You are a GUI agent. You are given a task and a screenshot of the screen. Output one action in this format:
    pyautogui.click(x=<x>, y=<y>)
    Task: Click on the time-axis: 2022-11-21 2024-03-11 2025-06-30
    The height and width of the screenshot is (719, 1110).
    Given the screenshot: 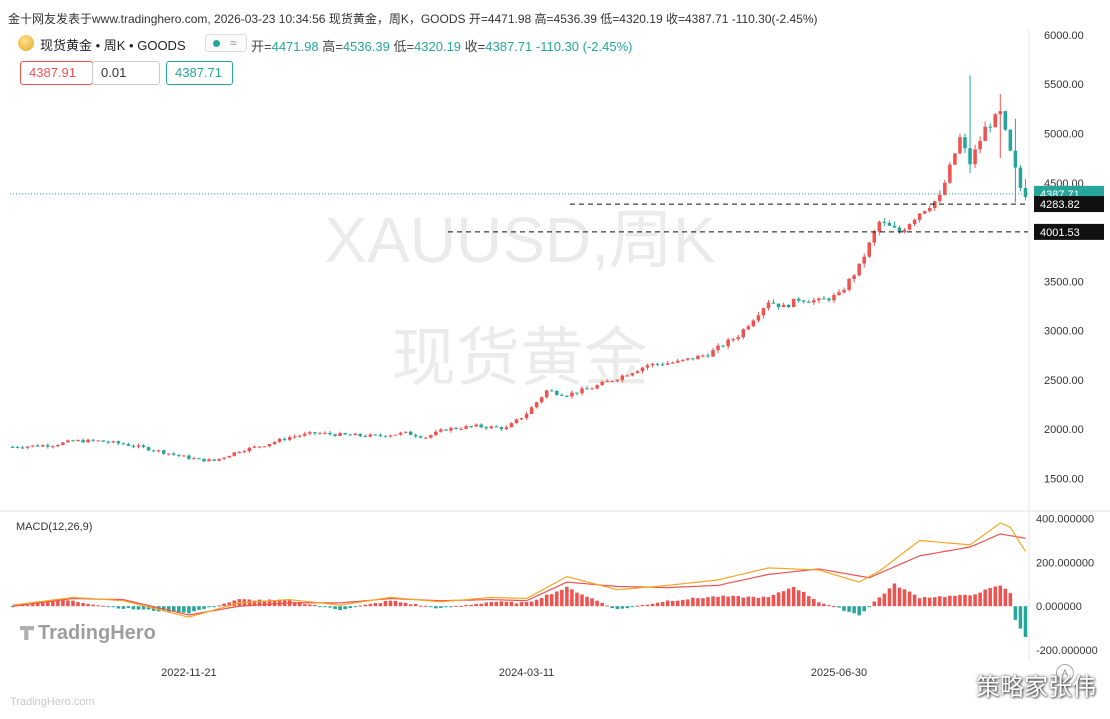 What is the action you would take?
    pyautogui.click(x=514, y=673)
    